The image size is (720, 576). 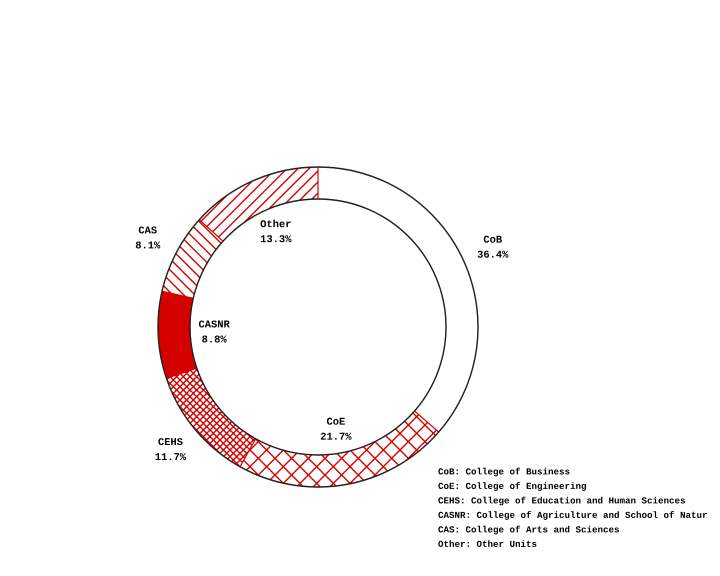 I want to click on text: CASNR: College of Agriculture and School of Natur, so click(x=572, y=515).